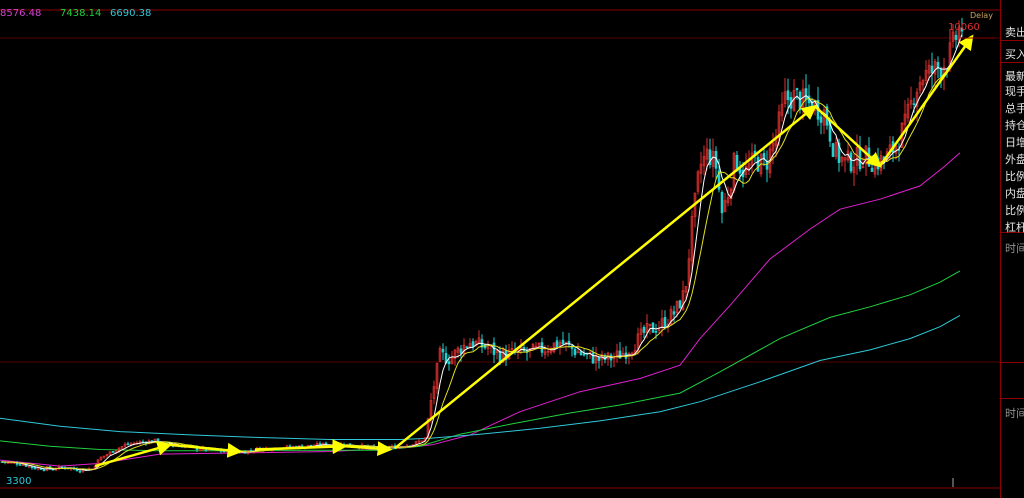 This screenshot has height=498, width=1024. I want to click on side-row-label: 杠杆, so click(1014, 227).